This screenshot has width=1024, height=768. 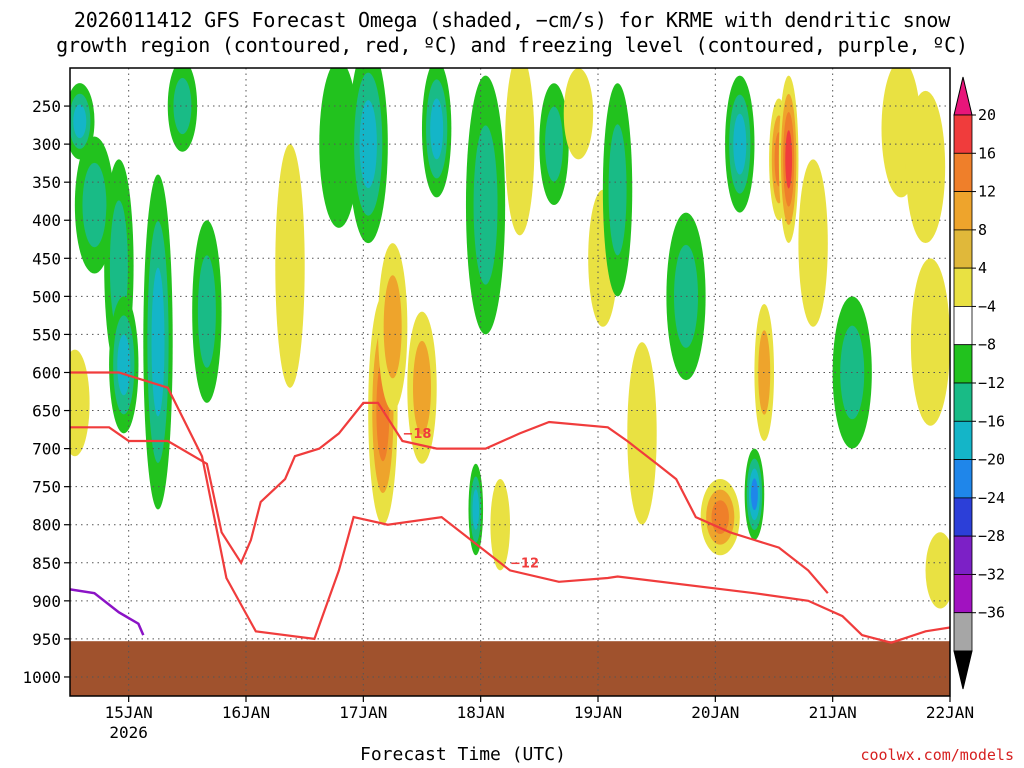 I want to click on y-tick-label: 650, so click(x=46, y=411).